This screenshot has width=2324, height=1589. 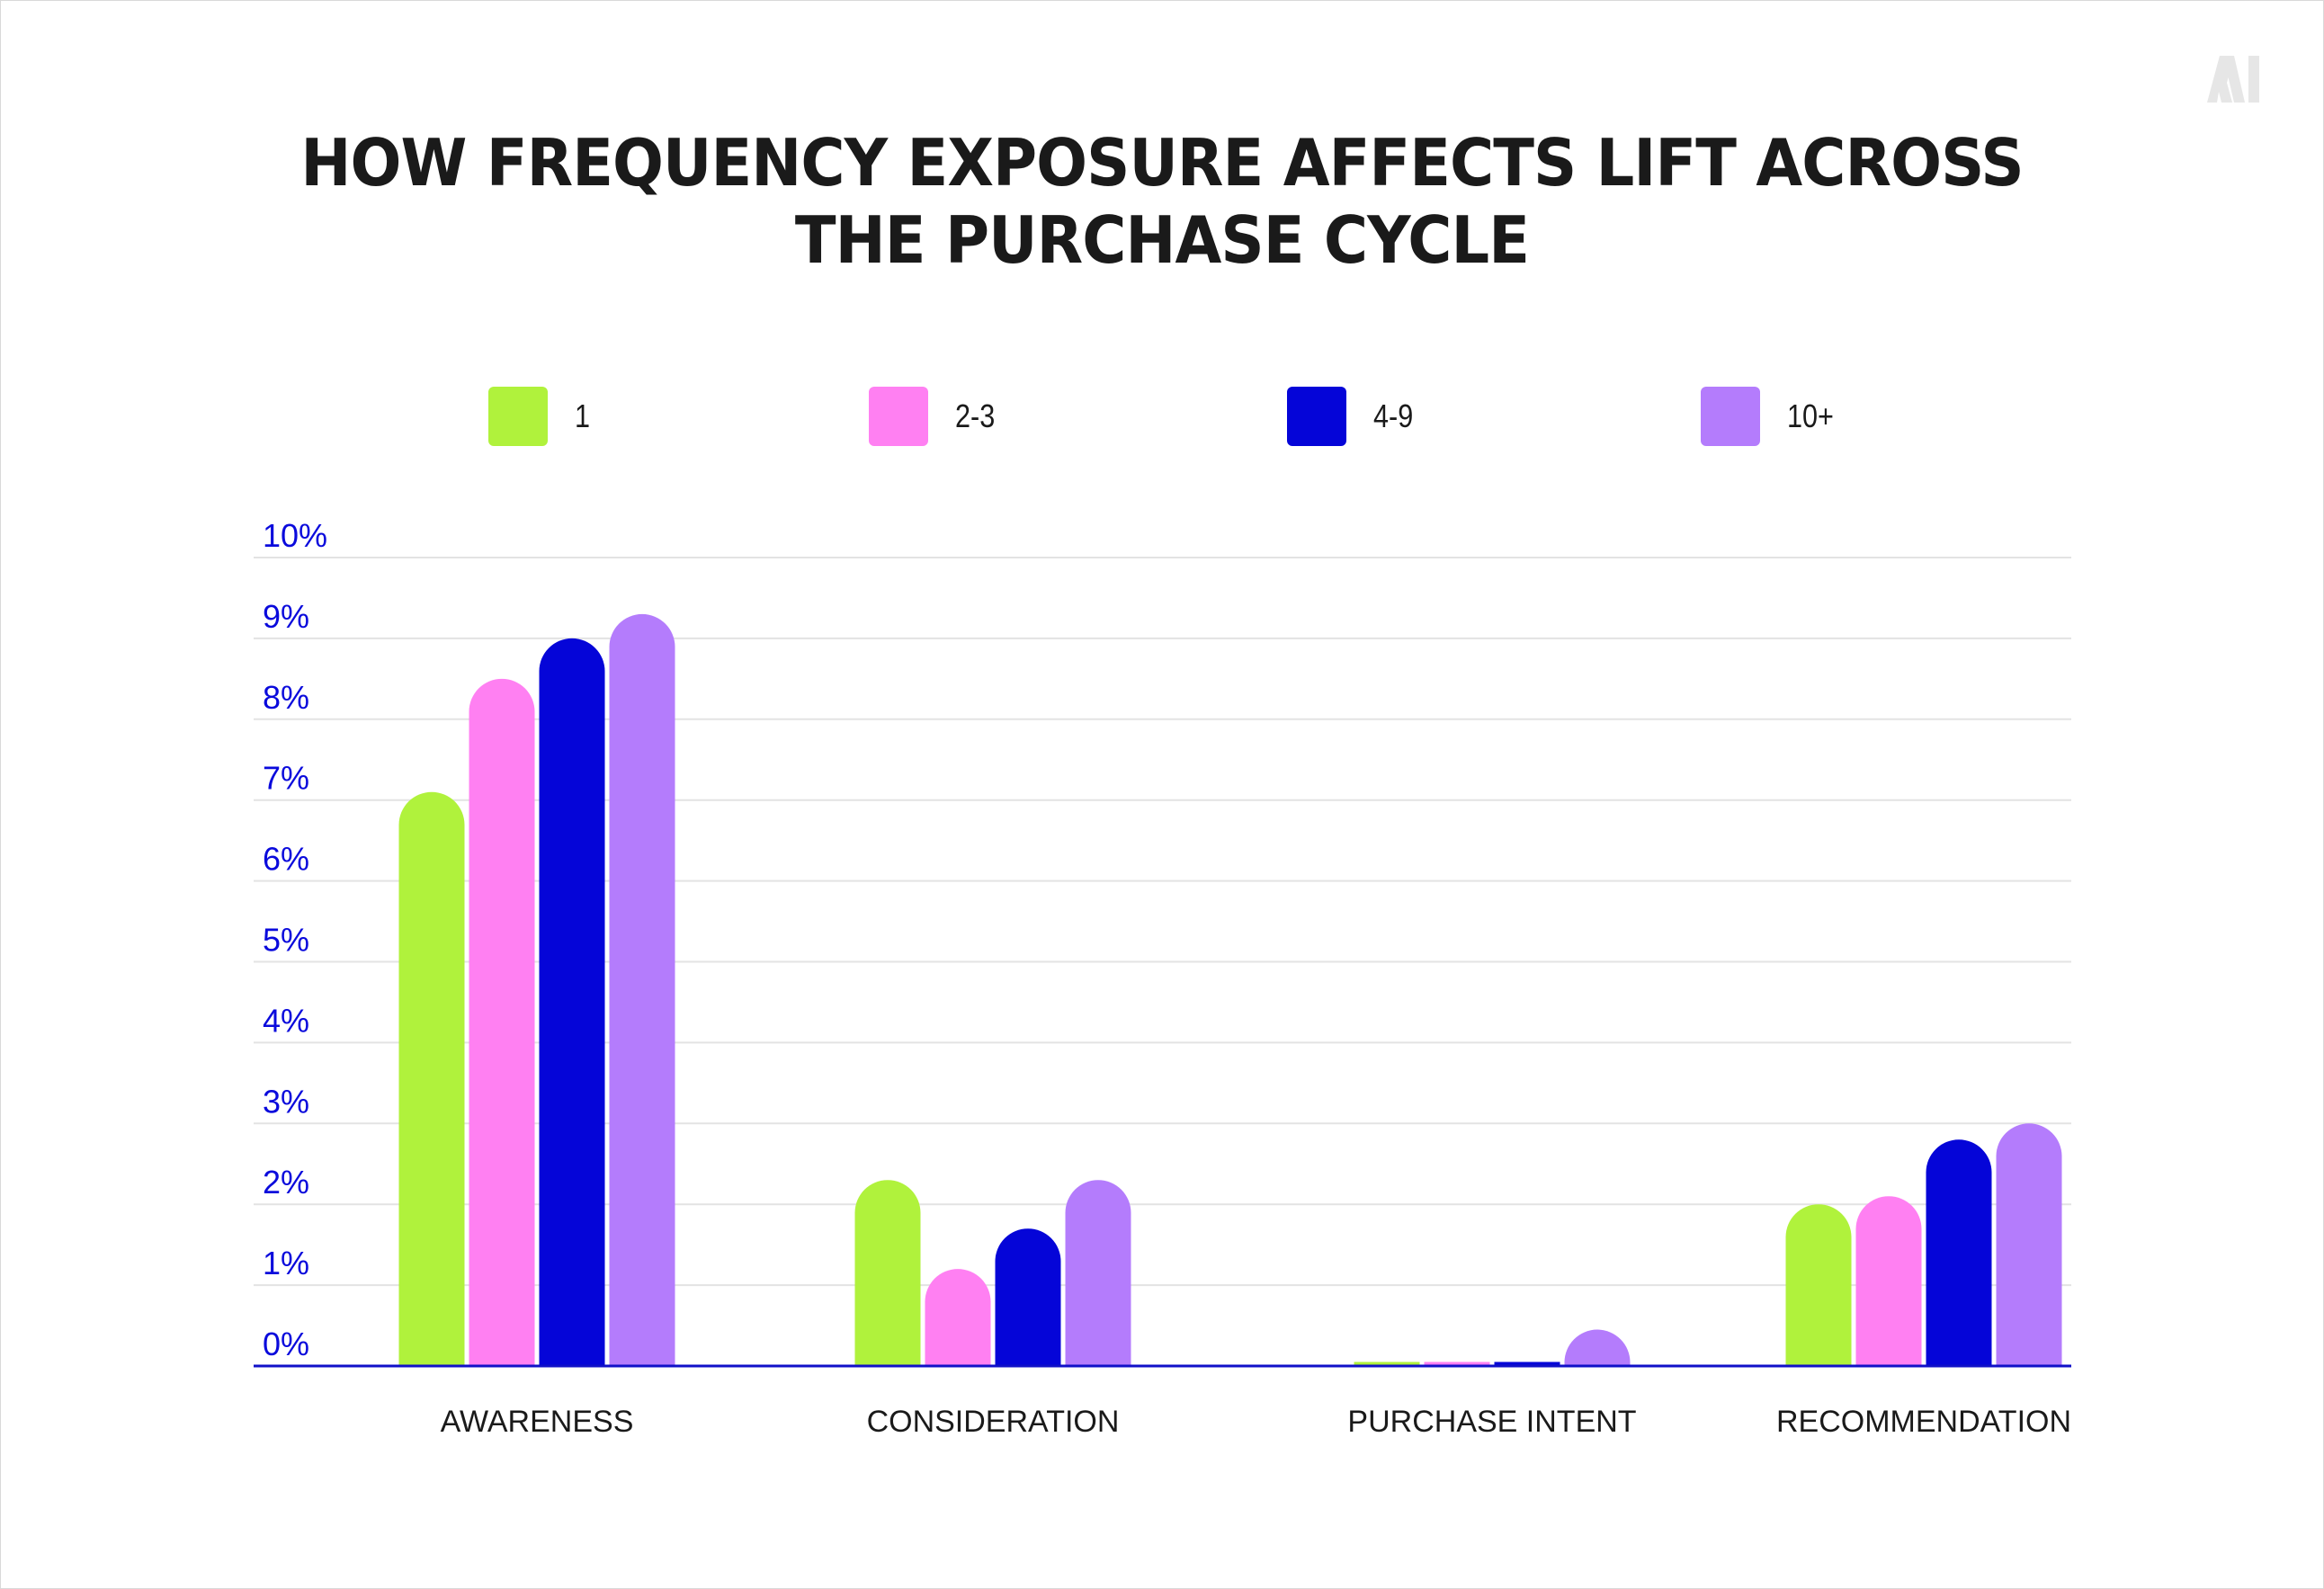 What do you see at coordinates (993, 1422) in the screenshot?
I see `x-category-label: CONSIDERATION` at bounding box center [993, 1422].